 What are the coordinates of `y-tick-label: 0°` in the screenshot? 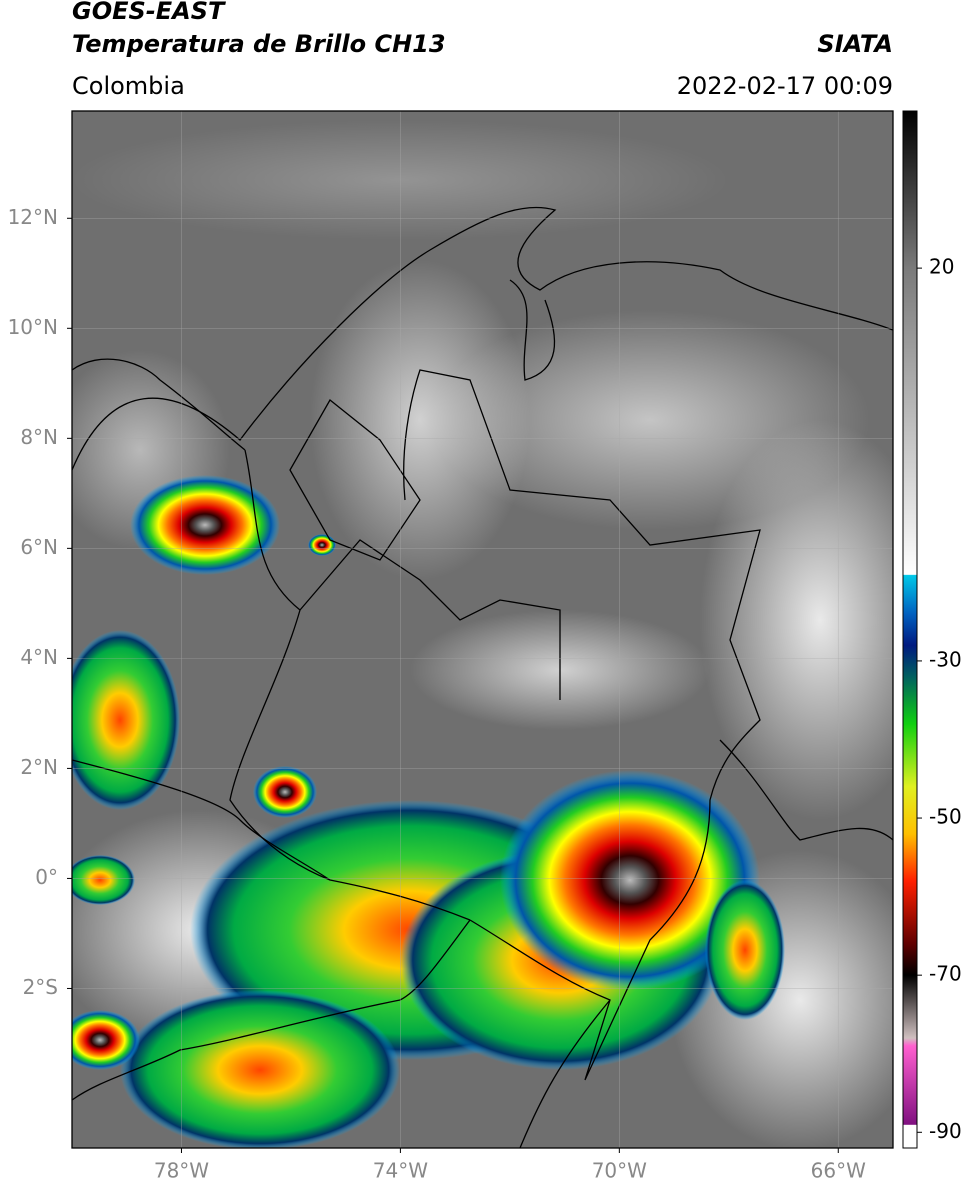 It's located at (46, 877).